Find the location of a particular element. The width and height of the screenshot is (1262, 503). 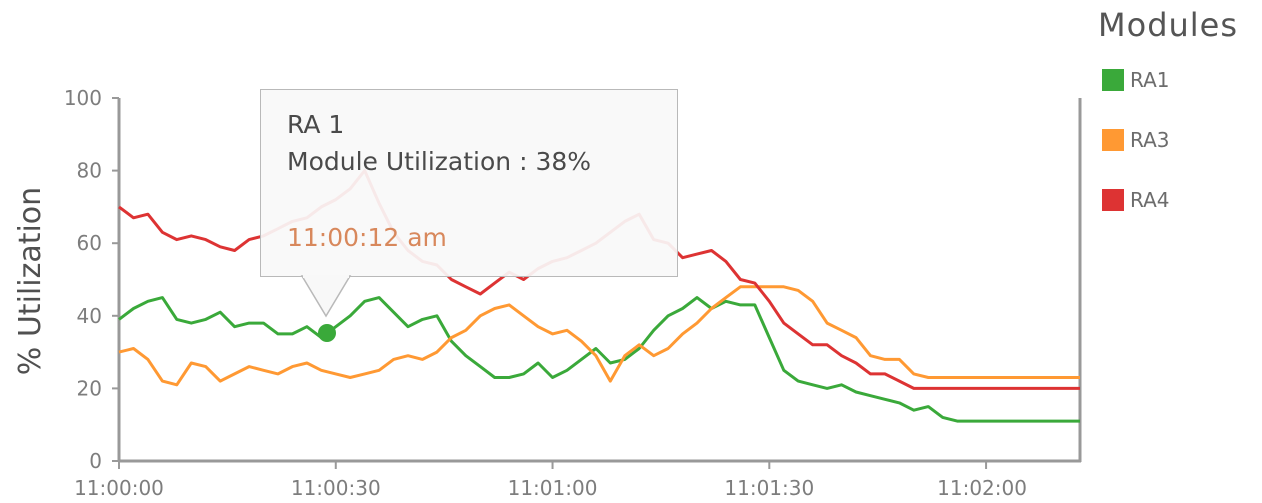

legend-item-ra1: RA1 is located at coordinates (1136, 80).